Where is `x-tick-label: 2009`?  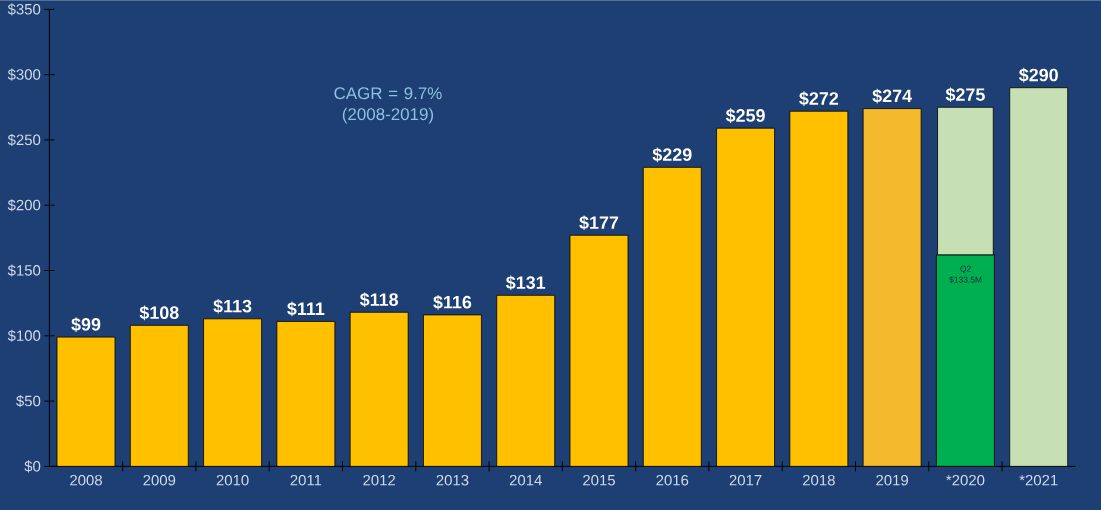
x-tick-label: 2009 is located at coordinates (159, 480).